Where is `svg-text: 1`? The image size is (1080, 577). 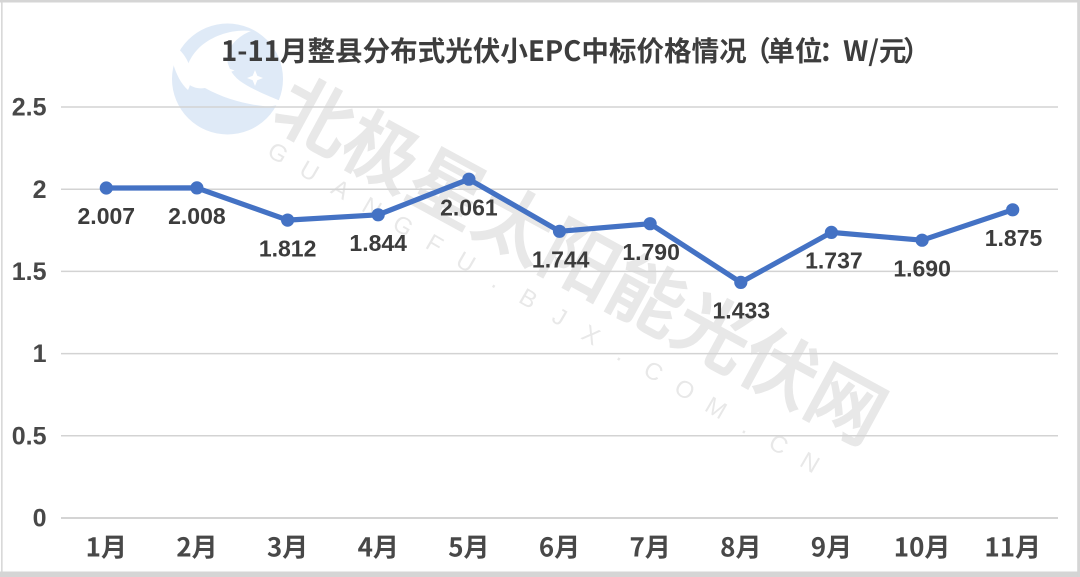
svg-text: 1 is located at coordinates (40, 354).